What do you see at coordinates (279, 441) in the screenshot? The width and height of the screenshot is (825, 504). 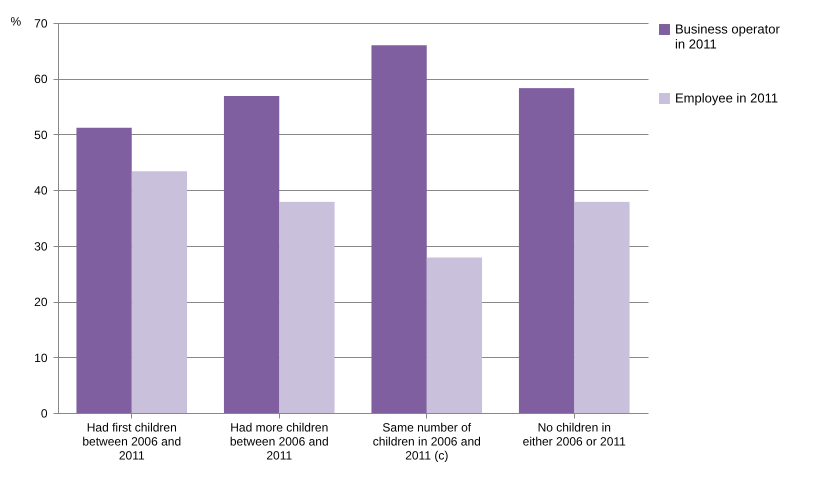 I see `x-tick-label: Had more children between 2006 and 2011` at bounding box center [279, 441].